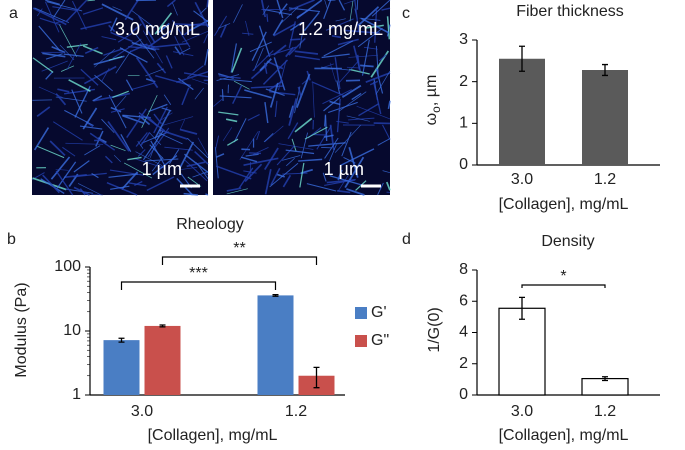  What do you see at coordinates (162, 169) in the screenshot?
I see `scale-bar-label: 1 µm` at bounding box center [162, 169].